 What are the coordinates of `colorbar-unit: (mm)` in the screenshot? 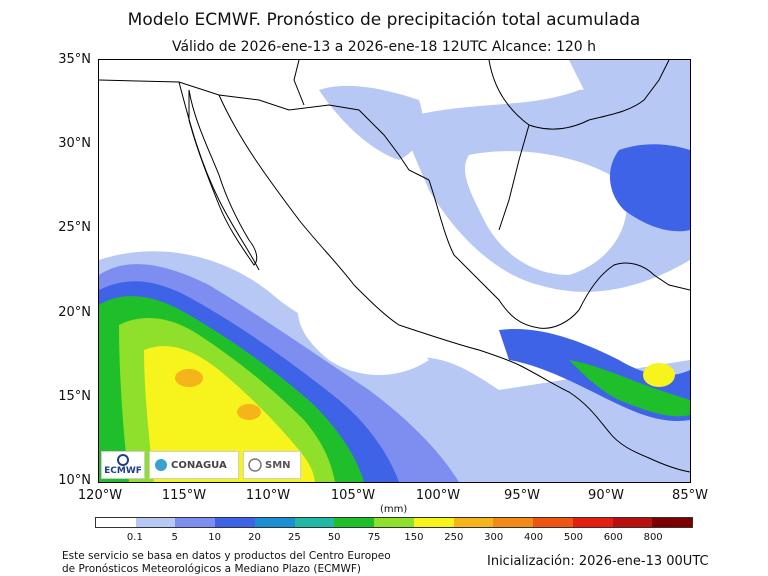 It's located at (394, 509).